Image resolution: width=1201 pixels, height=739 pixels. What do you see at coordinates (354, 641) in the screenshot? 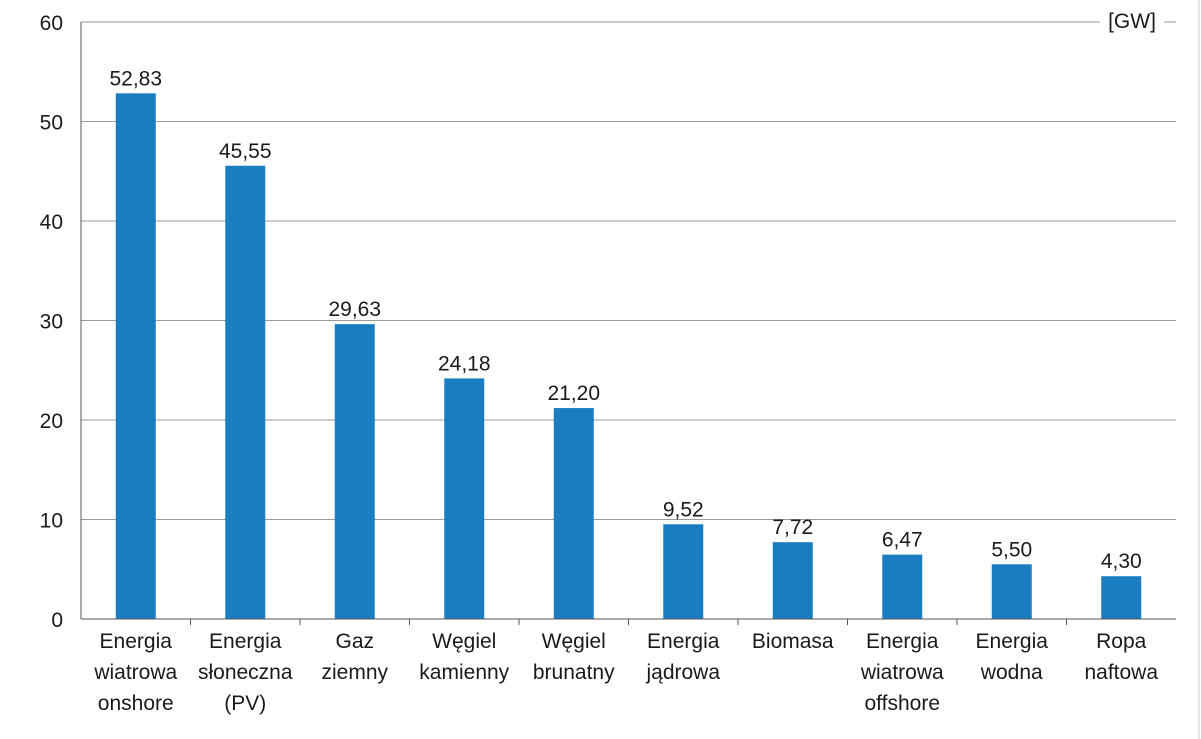
I see `category-label: Gaz` at bounding box center [354, 641].